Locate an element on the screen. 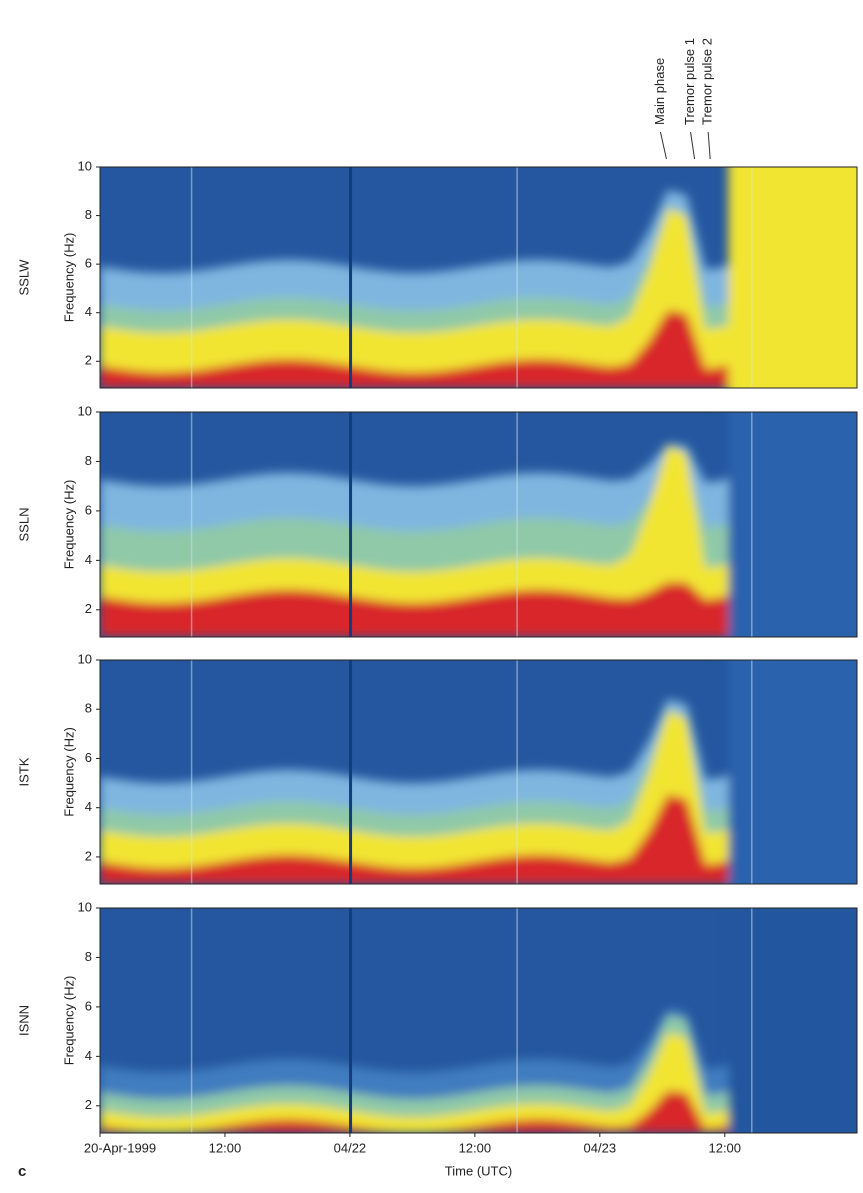 The height and width of the screenshot is (1193, 863). x-tick-label: 04/23 is located at coordinates (600, 1147).